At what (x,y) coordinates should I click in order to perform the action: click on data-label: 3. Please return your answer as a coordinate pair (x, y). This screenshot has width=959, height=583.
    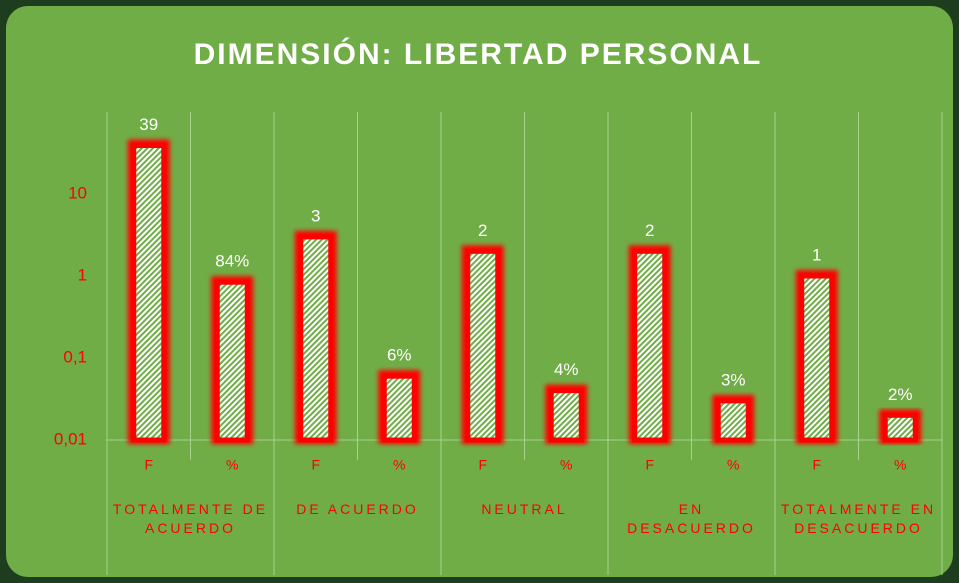
    Looking at the image, I should click on (315, 215).